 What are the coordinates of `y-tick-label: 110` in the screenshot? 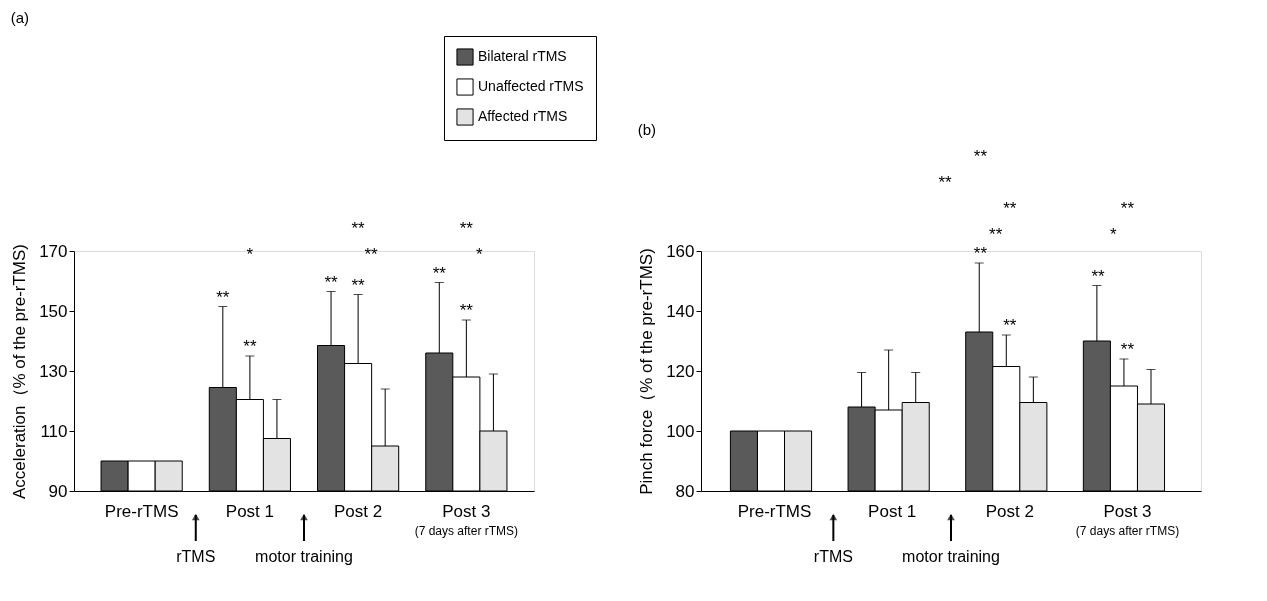 It's located at (54, 431).